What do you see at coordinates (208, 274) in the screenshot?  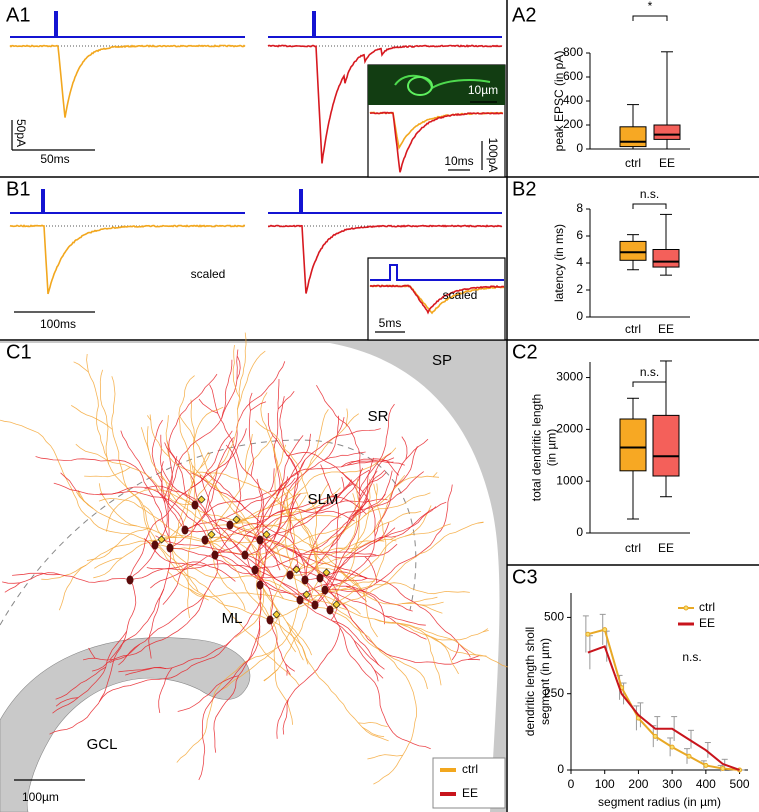 I see `trace-note: scaled` at bounding box center [208, 274].